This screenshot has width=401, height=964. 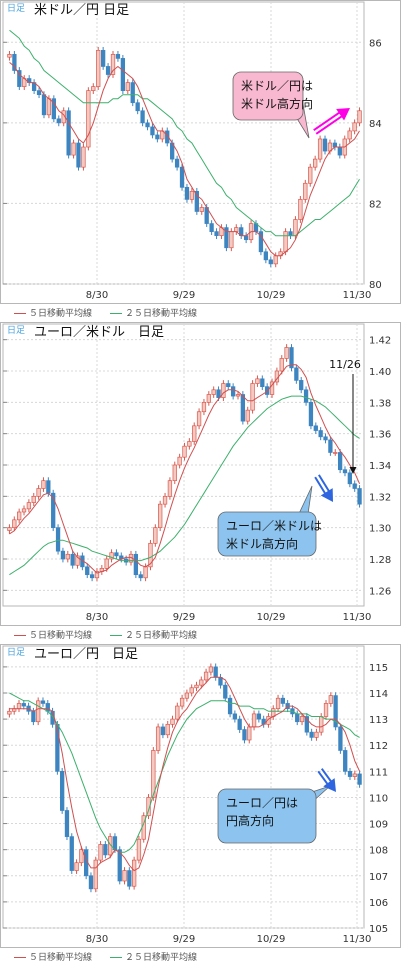 What do you see at coordinates (200, 312) in the screenshot?
I see `usdjpy-legend: ５日移動平均線 ２５日移動平均線` at bounding box center [200, 312].